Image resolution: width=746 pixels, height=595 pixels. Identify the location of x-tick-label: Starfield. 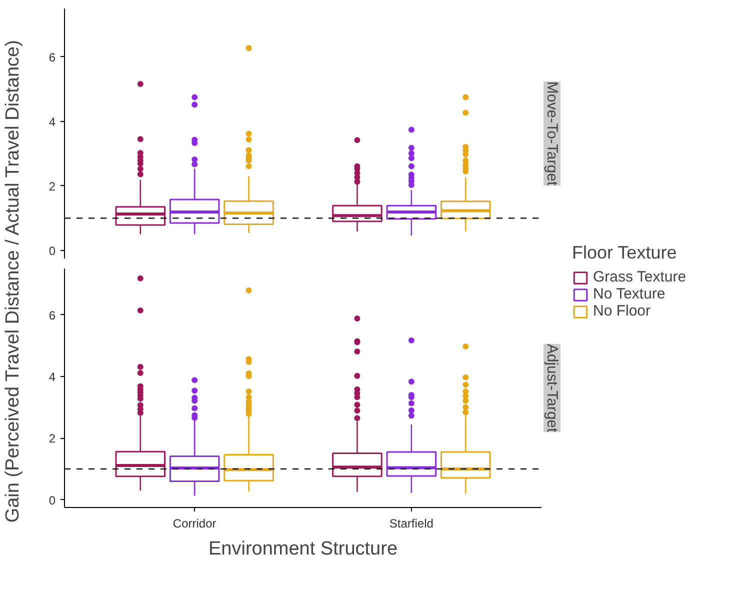
(411, 523).